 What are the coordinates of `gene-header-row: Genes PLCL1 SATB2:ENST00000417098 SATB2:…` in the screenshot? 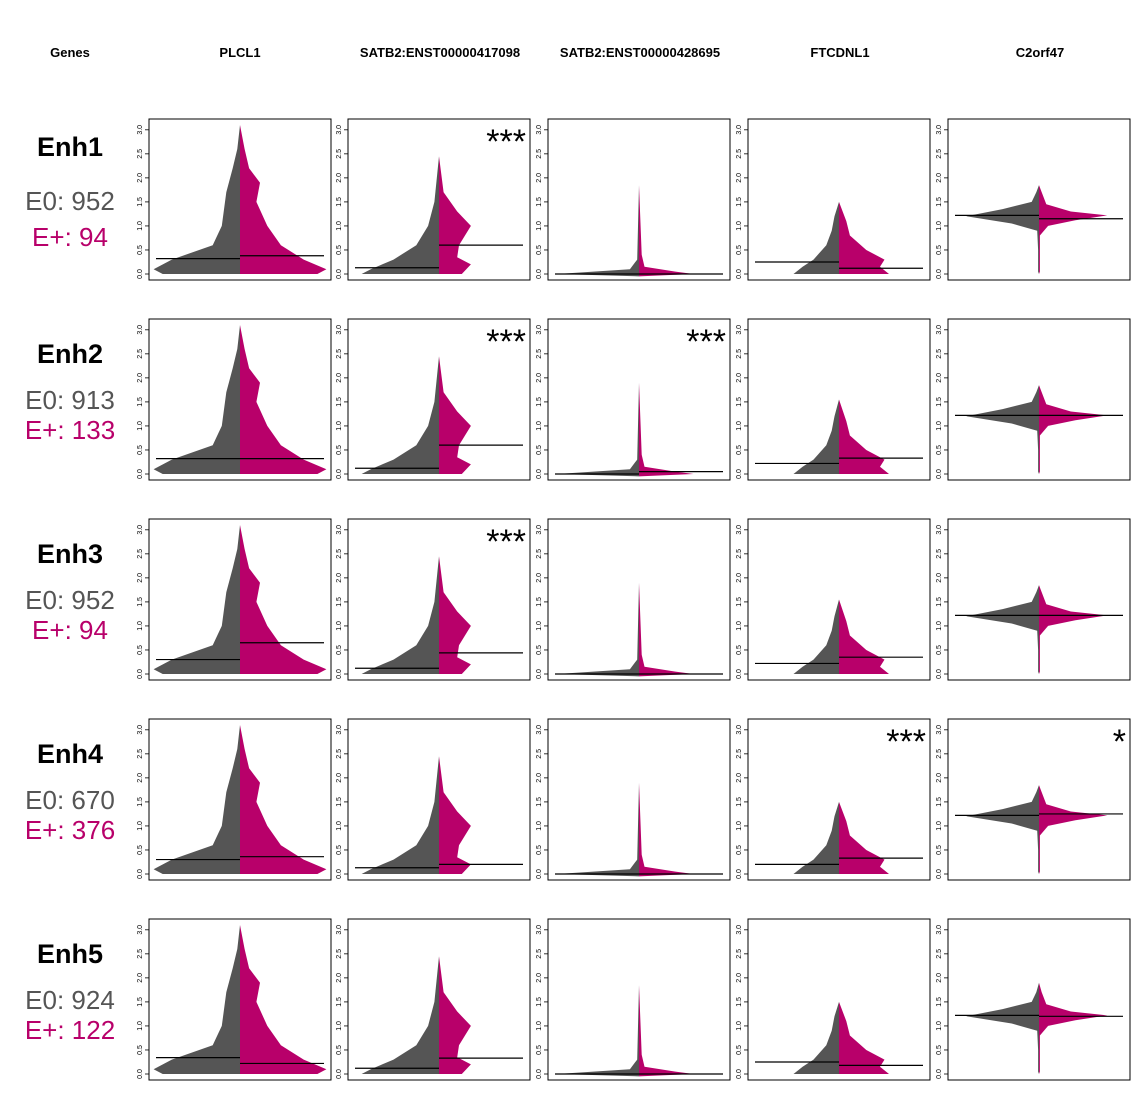 It's located at (570, 50).